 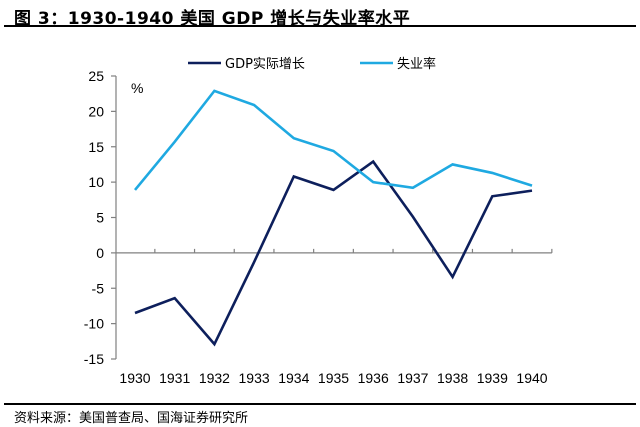 What do you see at coordinates (174, 378) in the screenshot?
I see `x-tick-label: 1931` at bounding box center [174, 378].